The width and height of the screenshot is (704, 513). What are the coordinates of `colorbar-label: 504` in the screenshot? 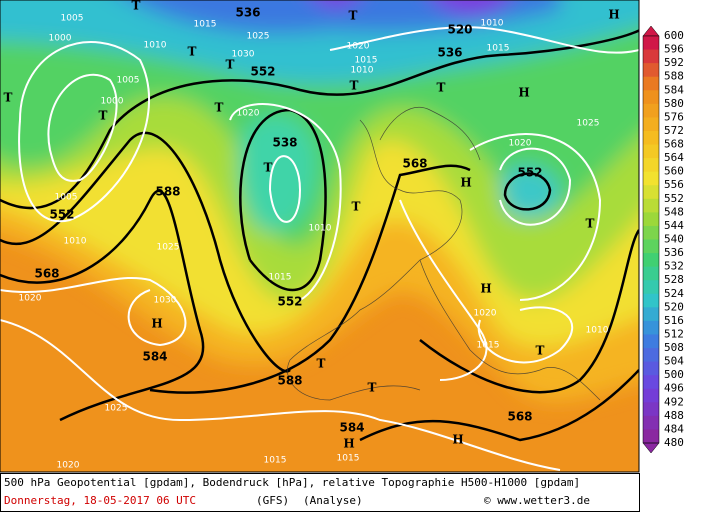 It's located at (674, 361).